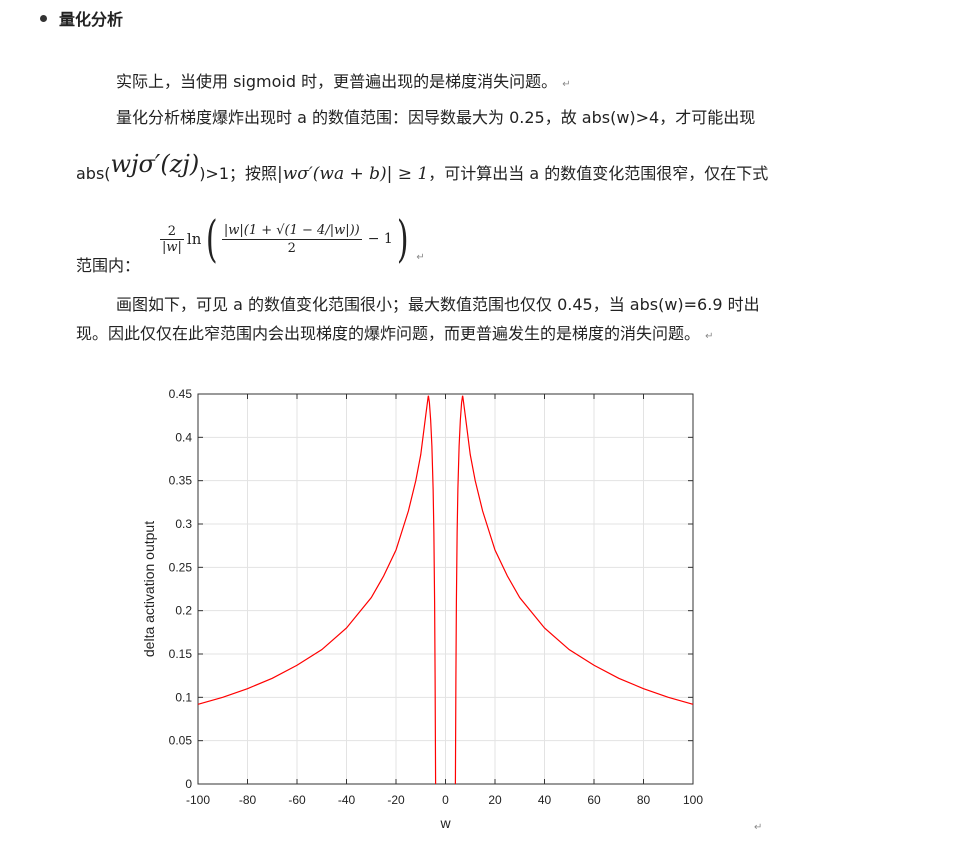  What do you see at coordinates (347, 800) in the screenshot?
I see `x-tick-label: -40` at bounding box center [347, 800].